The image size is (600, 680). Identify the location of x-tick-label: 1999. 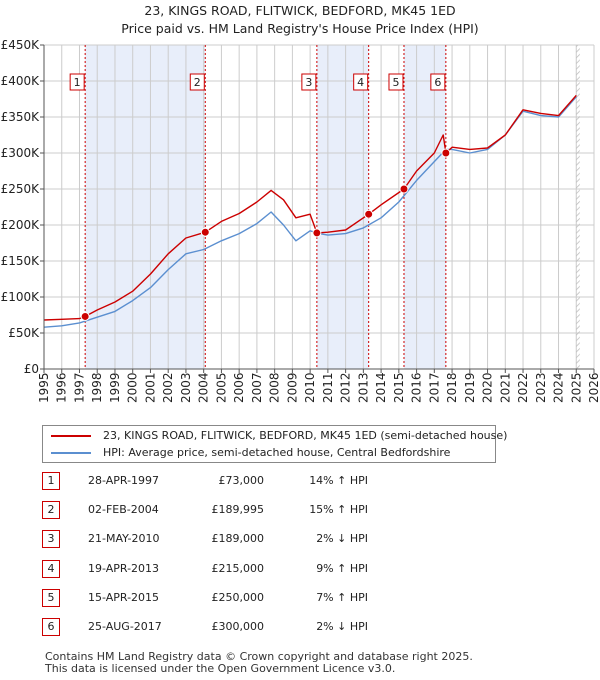
(115, 387).